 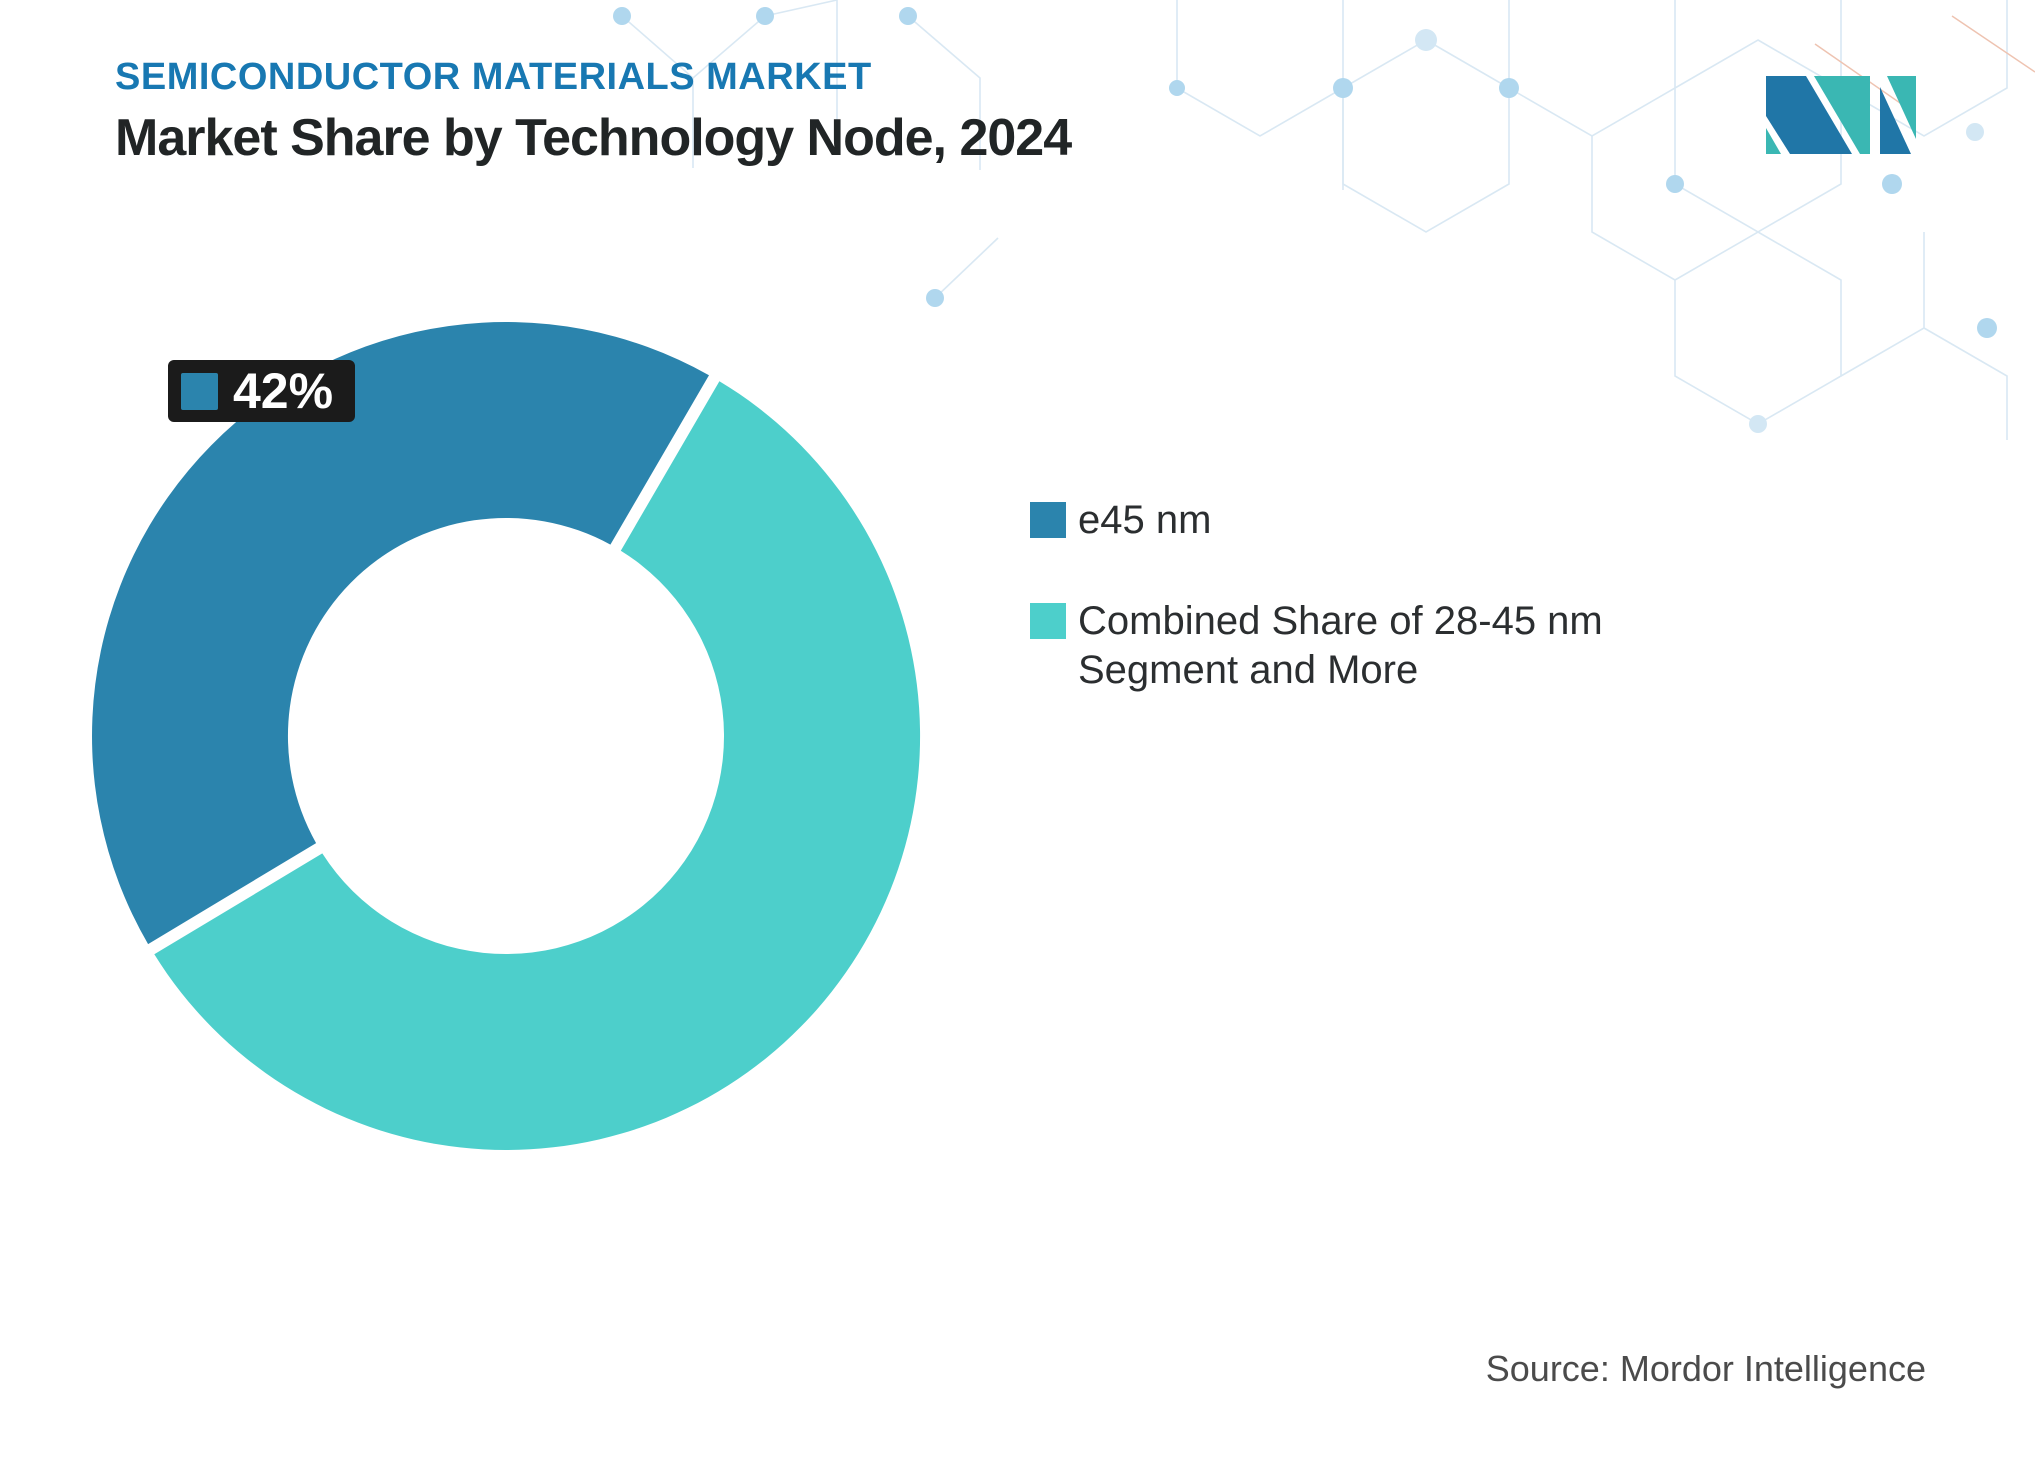 I want to click on legend-swatch-combined-28-45nm, so click(x=1048, y=620).